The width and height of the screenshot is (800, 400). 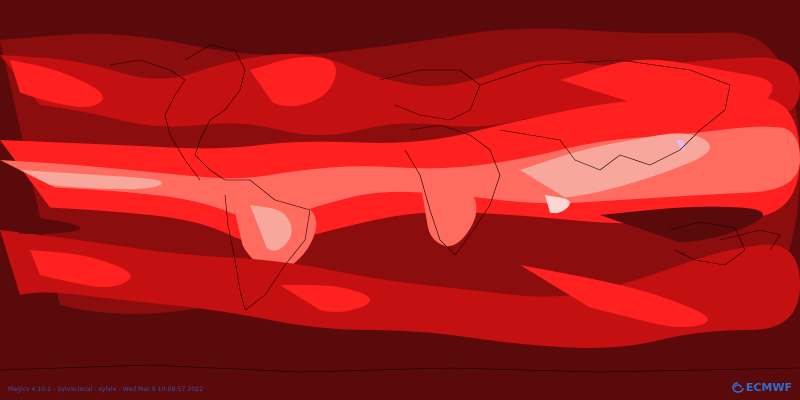 I want to click on coast-africa, so click(x=452, y=190).